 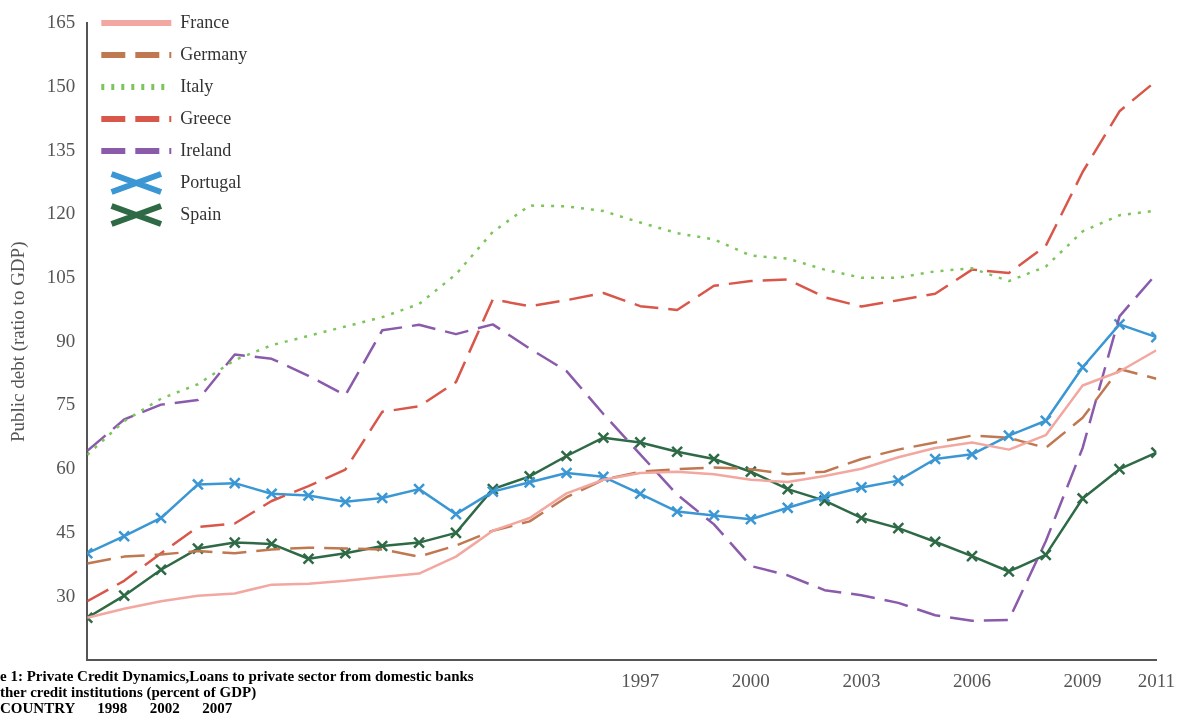 What do you see at coordinates (750, 680) in the screenshot?
I see `x-tick-label: 2000` at bounding box center [750, 680].